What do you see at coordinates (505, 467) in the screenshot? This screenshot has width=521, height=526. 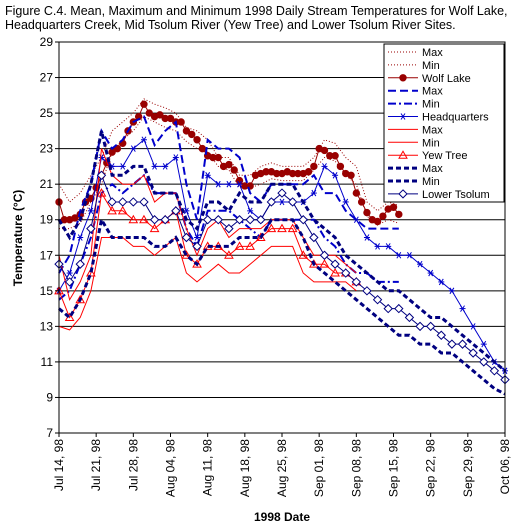 I see `x-tick-label: Oct 06, 98` at bounding box center [505, 467].